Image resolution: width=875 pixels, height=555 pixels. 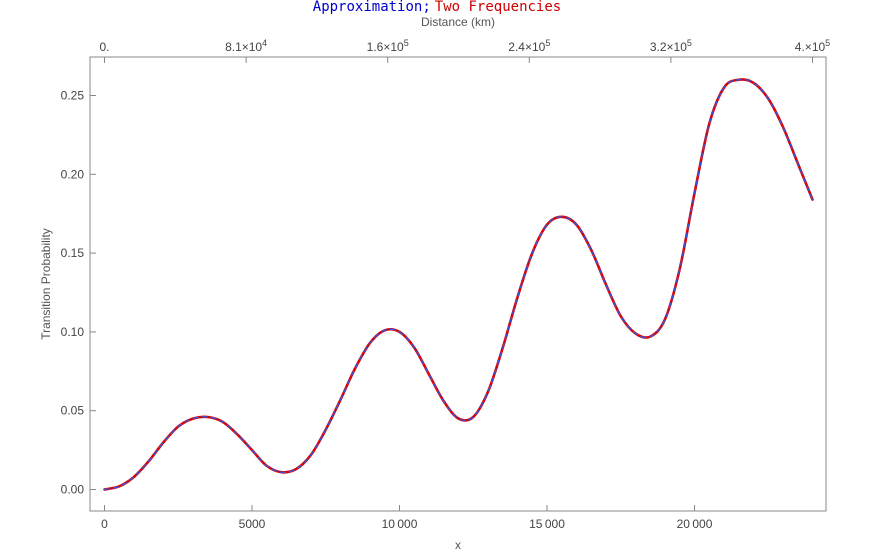 What do you see at coordinates (252, 524) in the screenshot?
I see `x-tick-label: 5000` at bounding box center [252, 524].